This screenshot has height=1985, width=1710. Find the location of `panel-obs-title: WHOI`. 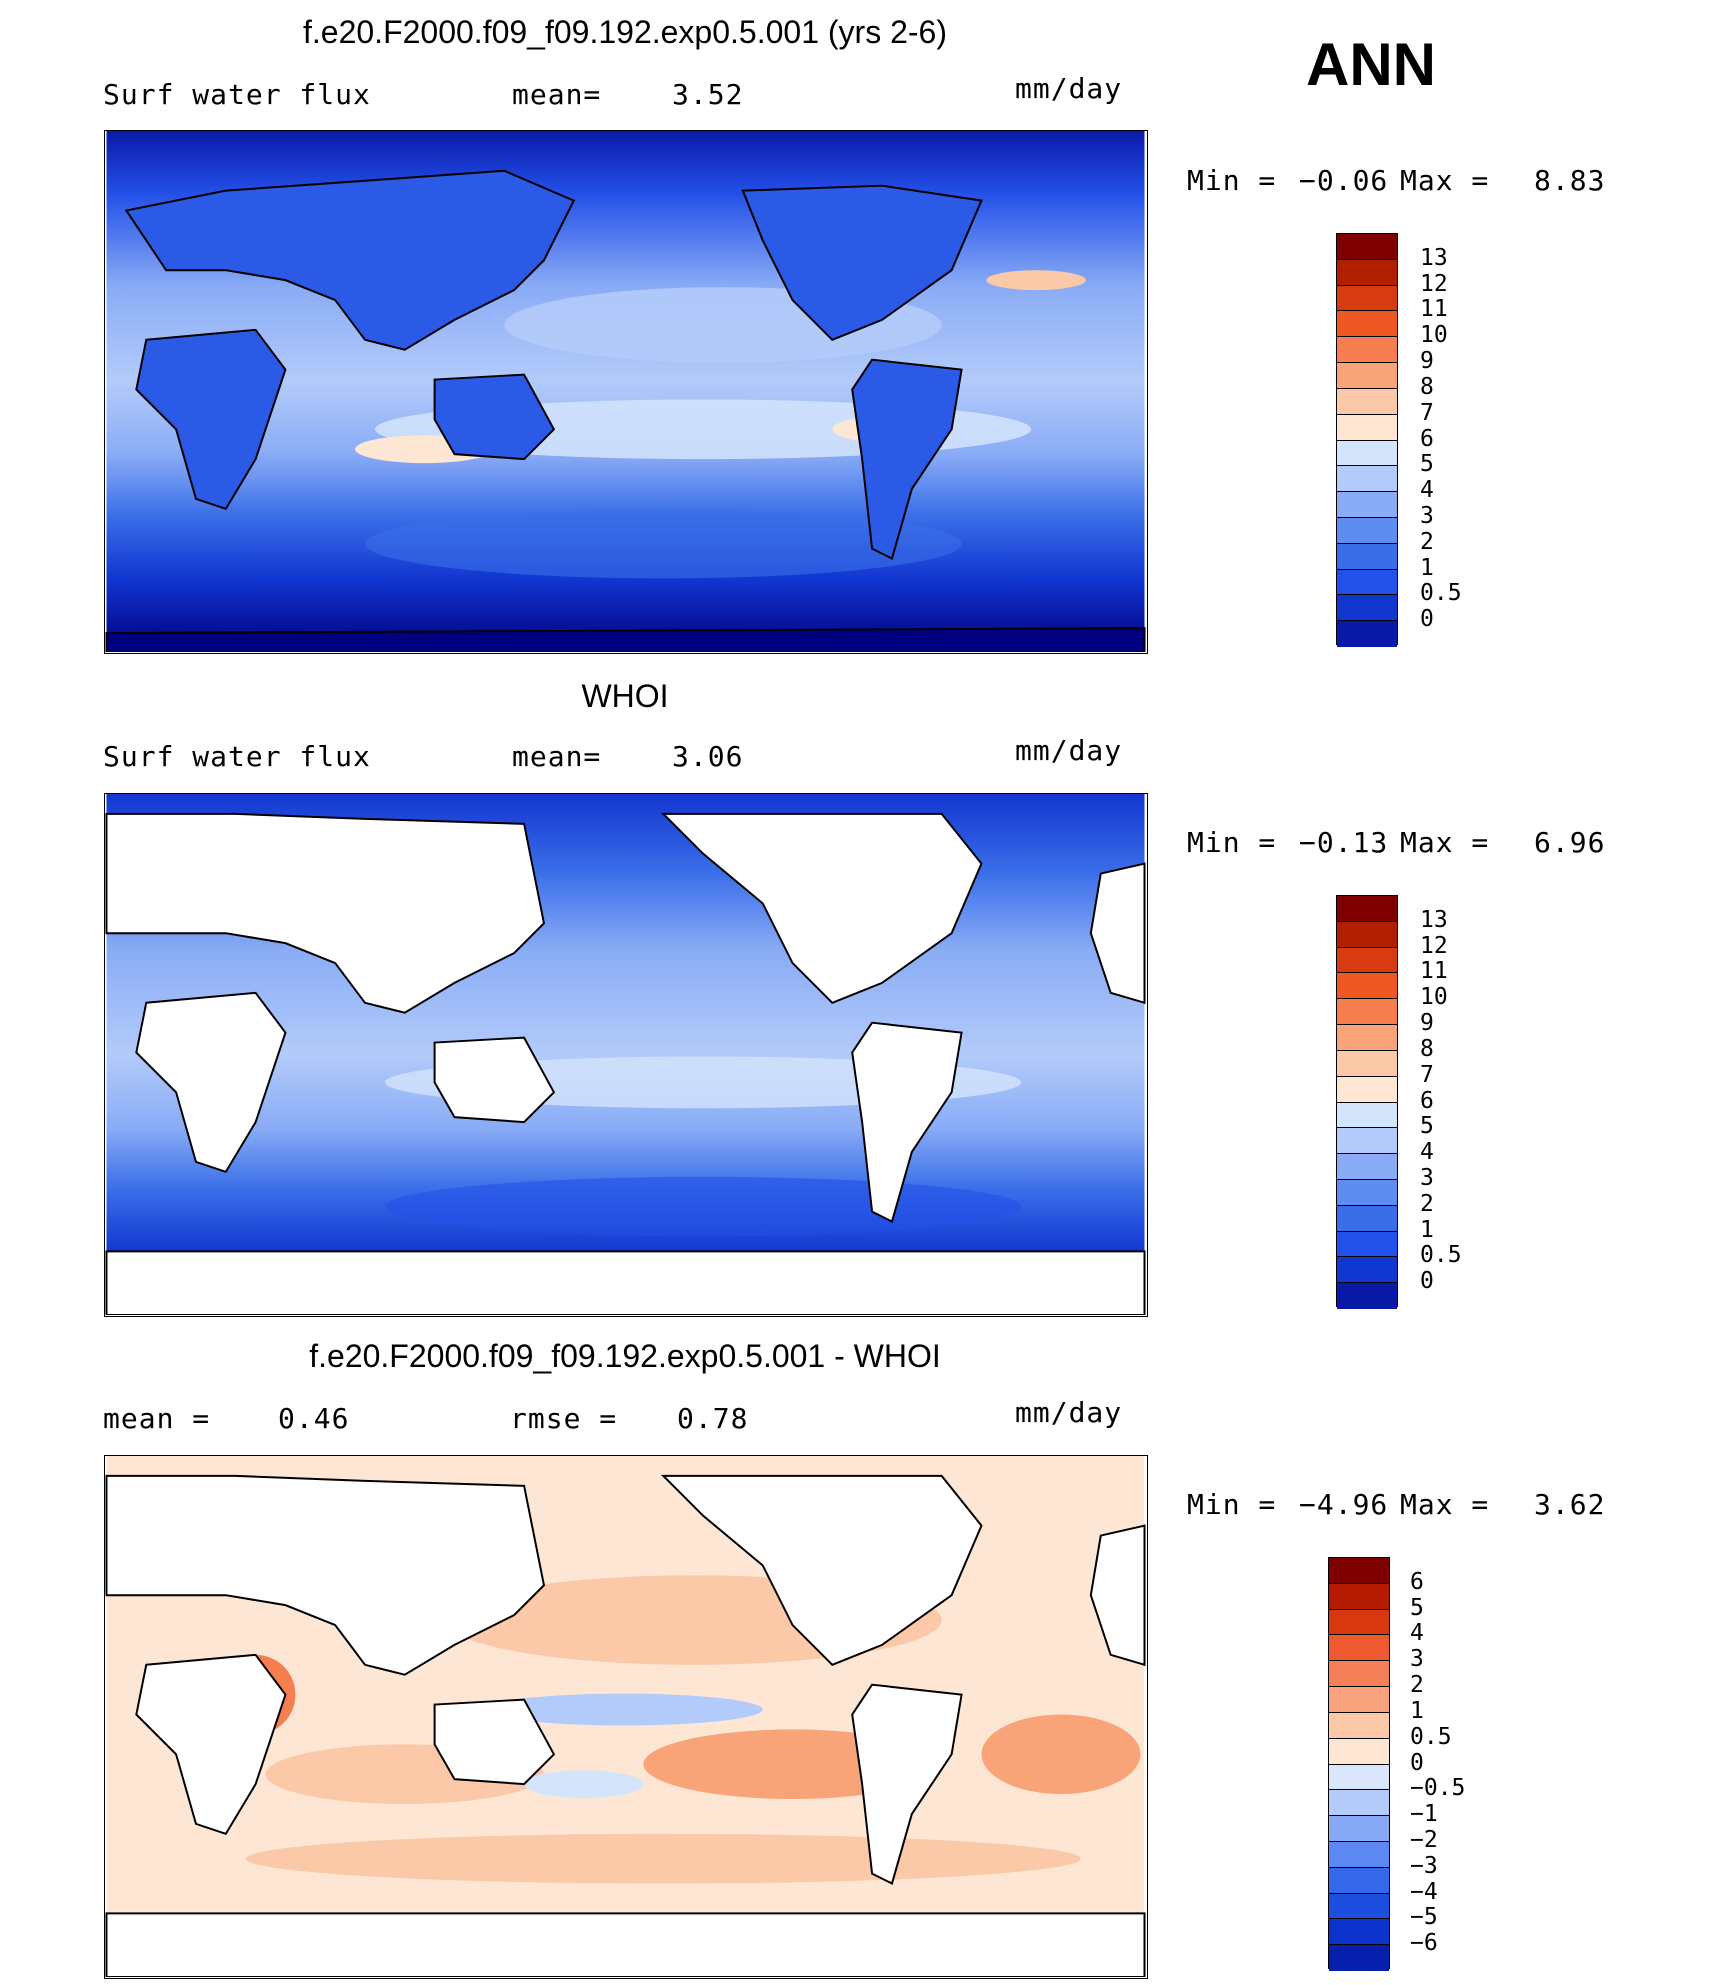

panel-obs-title: WHOI is located at coordinates (625, 696).